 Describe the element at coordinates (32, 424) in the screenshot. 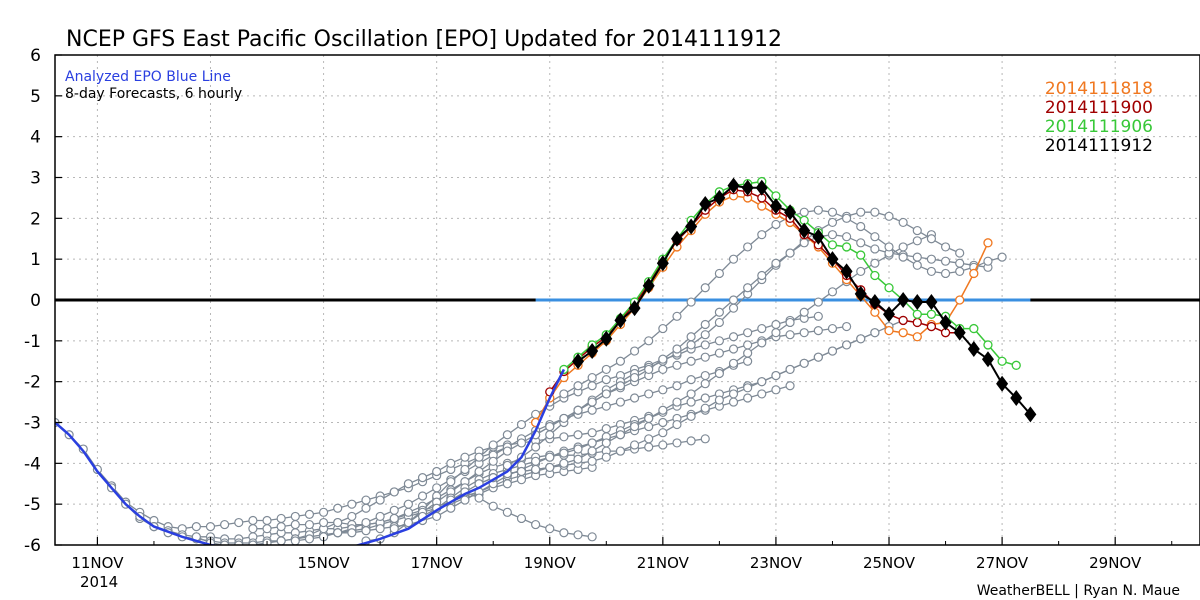

I see `y-tick-label: -3` at that location.